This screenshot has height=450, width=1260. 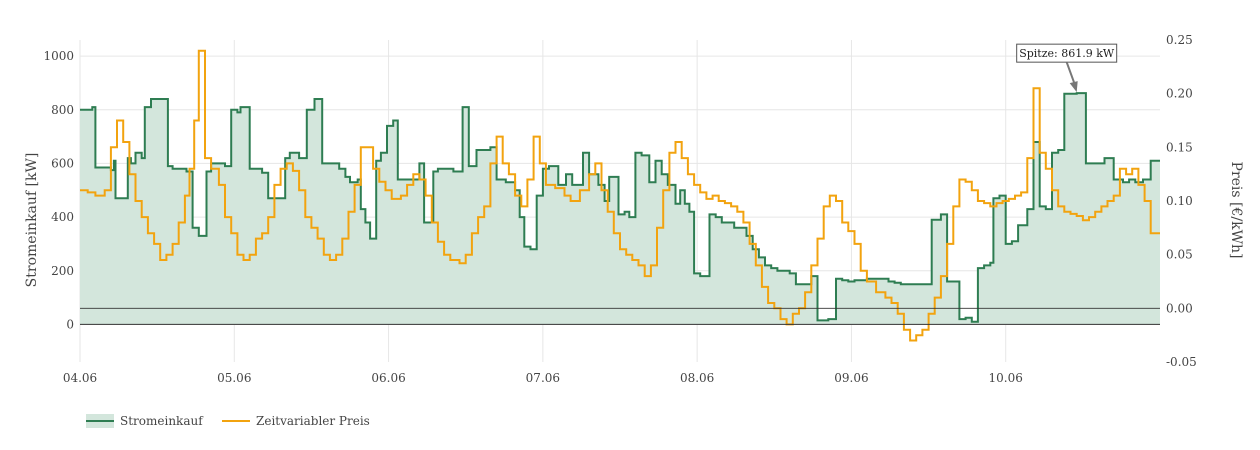 What do you see at coordinates (1179, 308) in the screenshot?
I see `y-right-tick-label: 0.00` at bounding box center [1179, 308].